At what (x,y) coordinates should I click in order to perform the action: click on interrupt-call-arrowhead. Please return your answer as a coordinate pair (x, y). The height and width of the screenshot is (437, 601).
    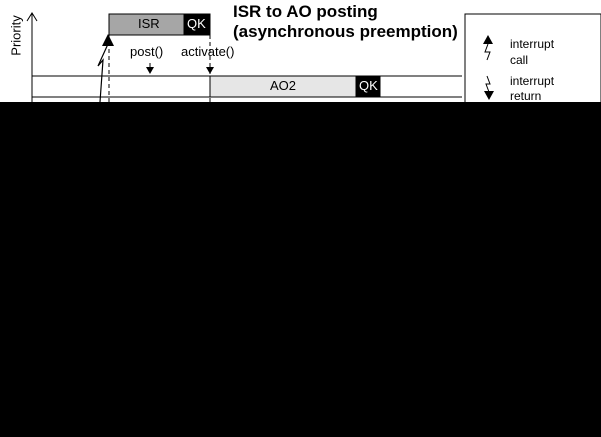
    Looking at the image, I should click on (108, 40).